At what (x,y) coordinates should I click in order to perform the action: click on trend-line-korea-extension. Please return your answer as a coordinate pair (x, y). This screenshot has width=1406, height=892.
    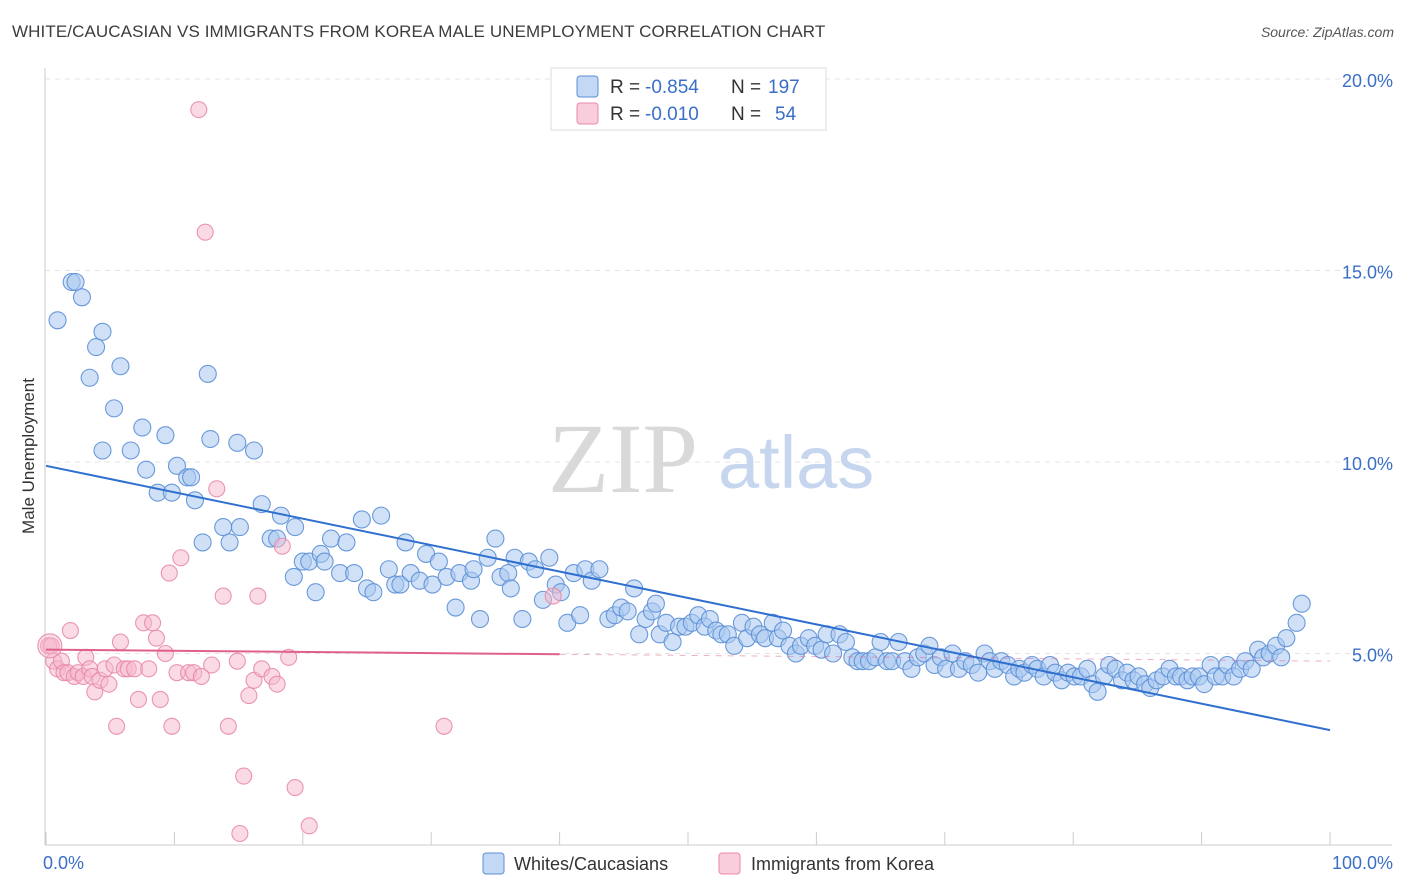
    Looking at the image, I should click on (945, 657).